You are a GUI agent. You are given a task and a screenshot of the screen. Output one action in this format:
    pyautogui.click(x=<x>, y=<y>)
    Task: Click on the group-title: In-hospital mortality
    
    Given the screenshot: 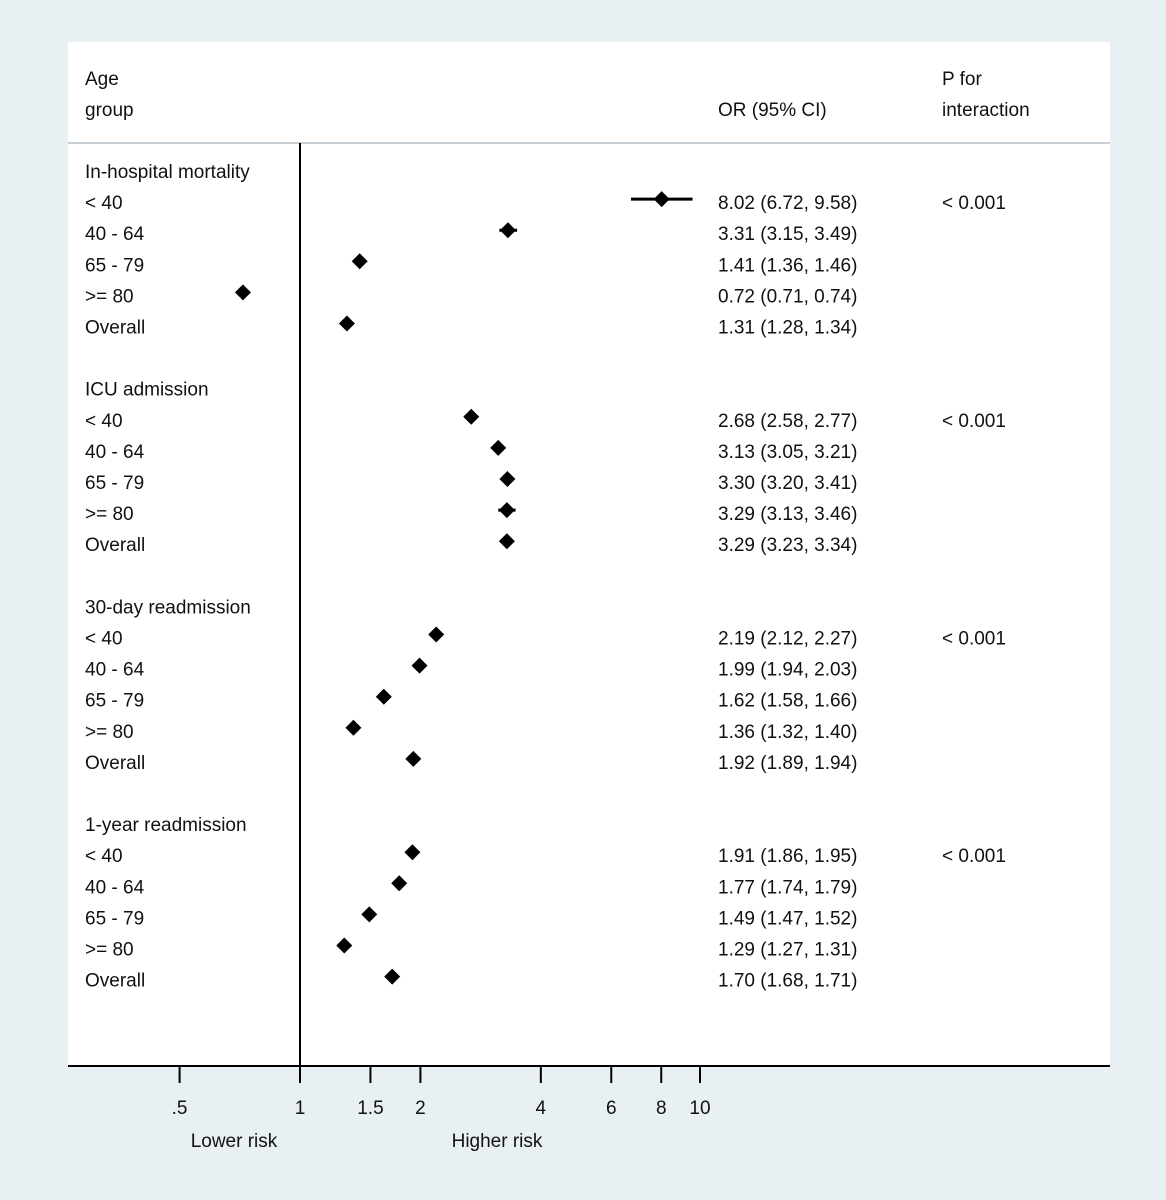 What is the action you would take?
    pyautogui.click(x=167, y=172)
    